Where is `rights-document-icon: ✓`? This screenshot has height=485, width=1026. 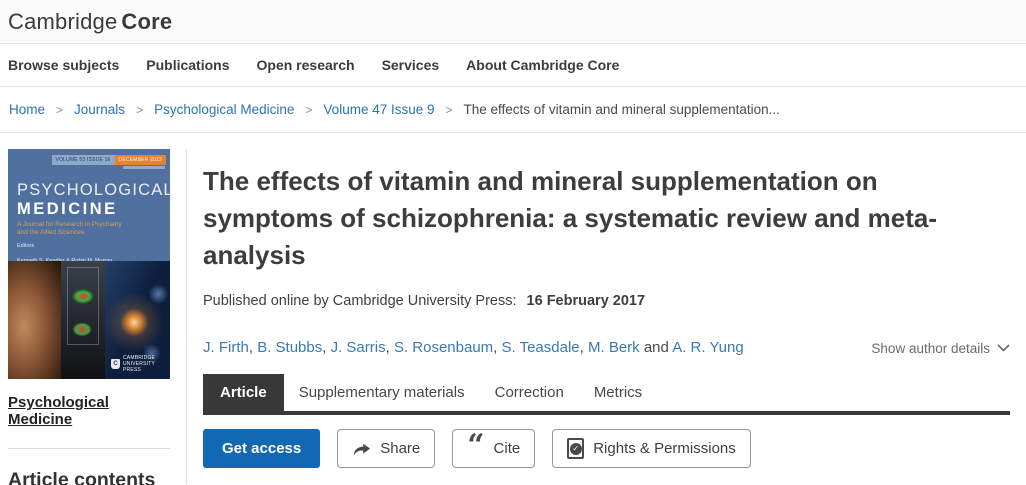 rights-document-icon: ✓ is located at coordinates (576, 448).